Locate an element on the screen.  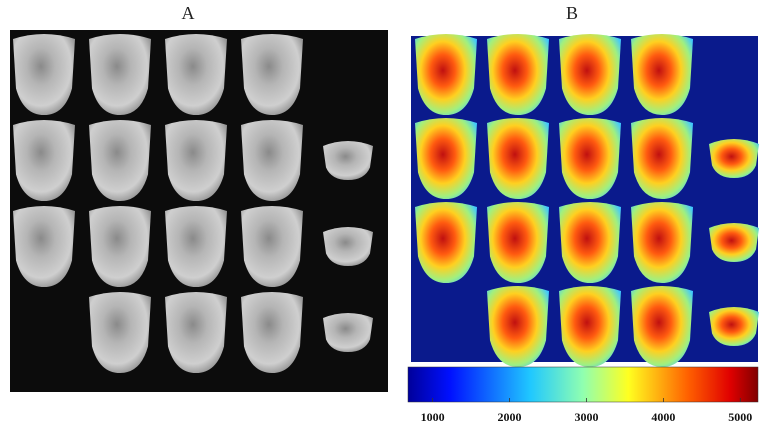
panel-label: A is located at coordinates (188, 13).